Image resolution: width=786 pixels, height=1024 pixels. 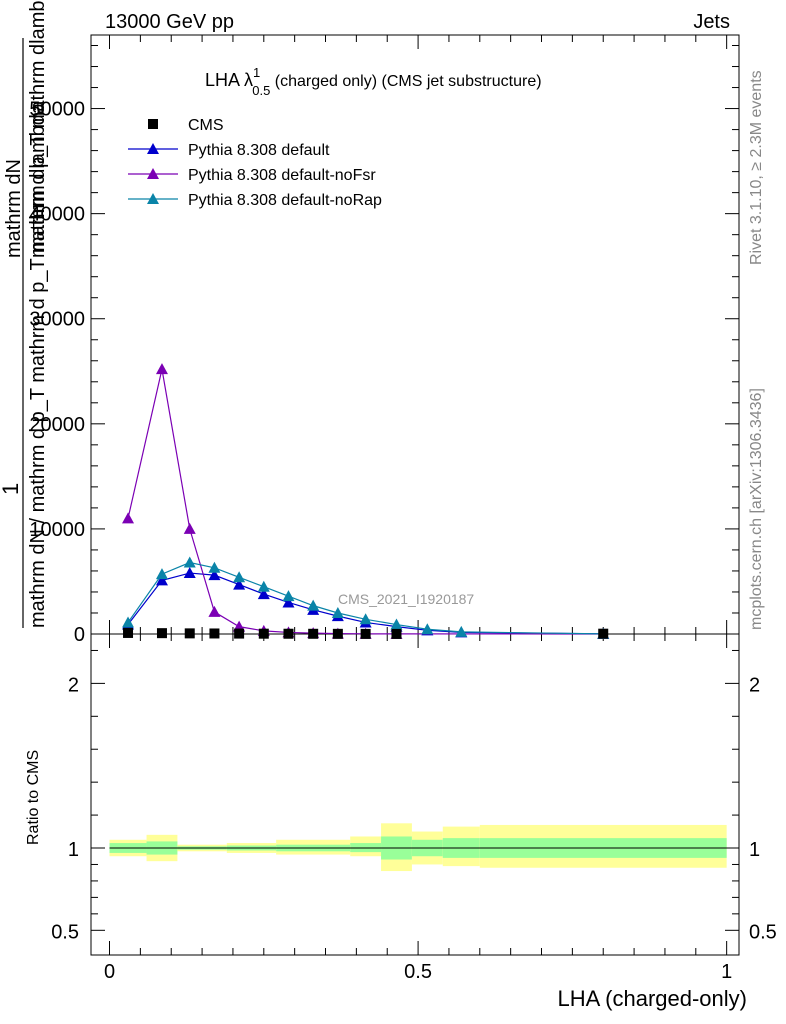 I want to click on main-ytick-label-5: 50000, so click(x=57, y=110).